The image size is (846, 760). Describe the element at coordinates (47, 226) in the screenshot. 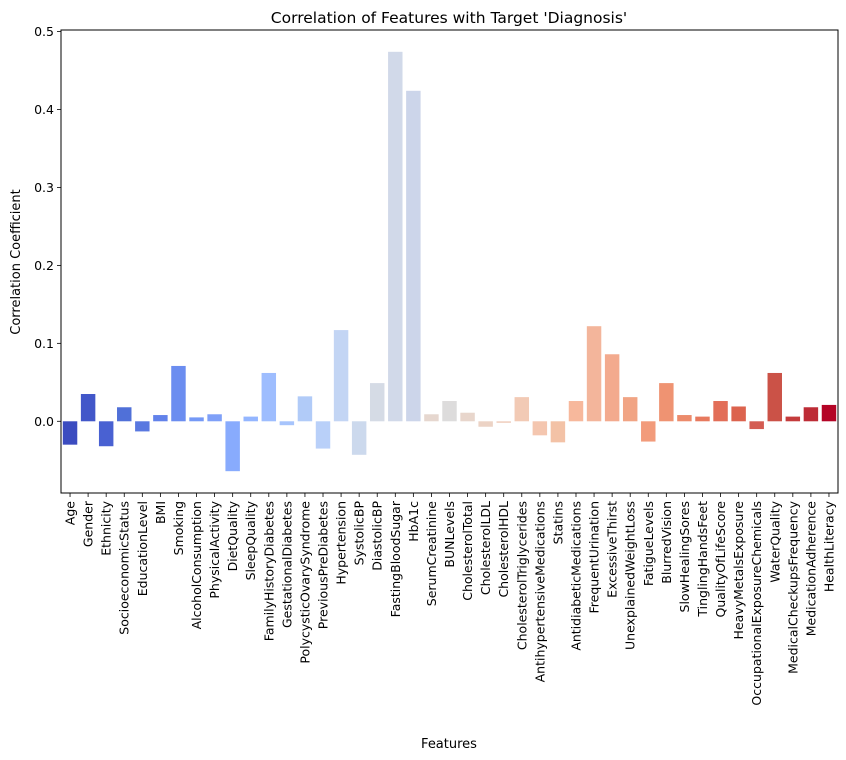

I see `y-axis-ticks: 0.0 0.1 0.2 0.3 0.4 0.5` at that location.